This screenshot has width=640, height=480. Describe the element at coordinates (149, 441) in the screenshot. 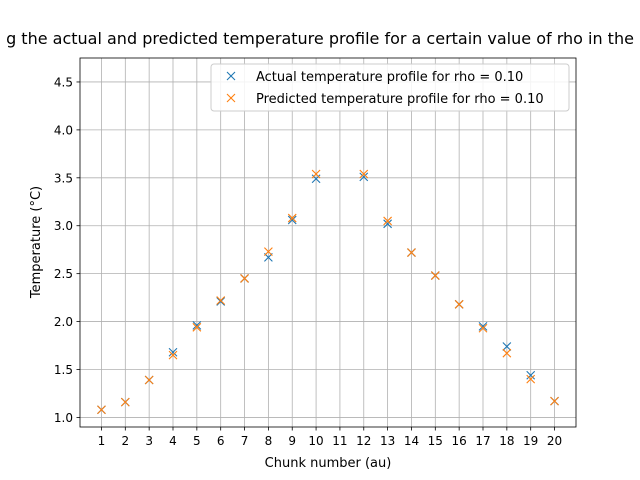

I see `x-tick-label: 3` at that location.